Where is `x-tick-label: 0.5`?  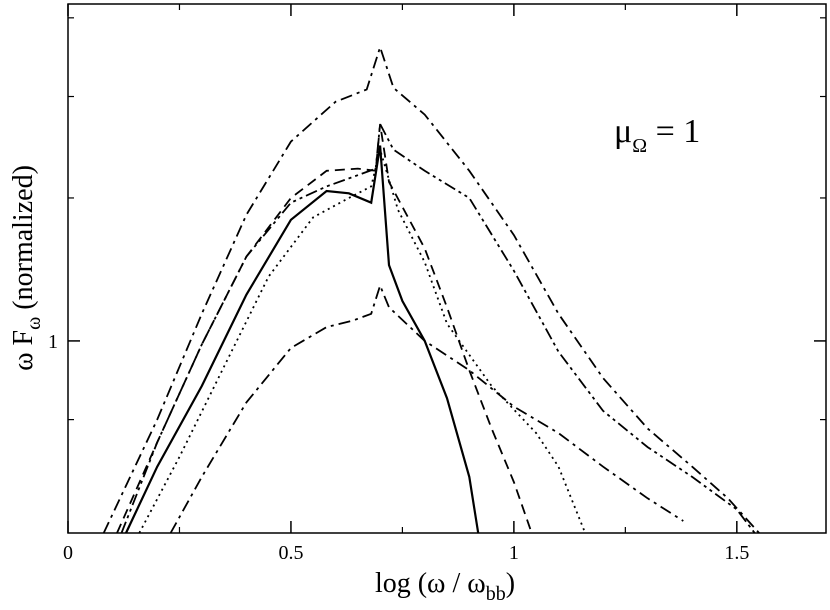
x-tick-label: 0.5 is located at coordinates (290, 553).